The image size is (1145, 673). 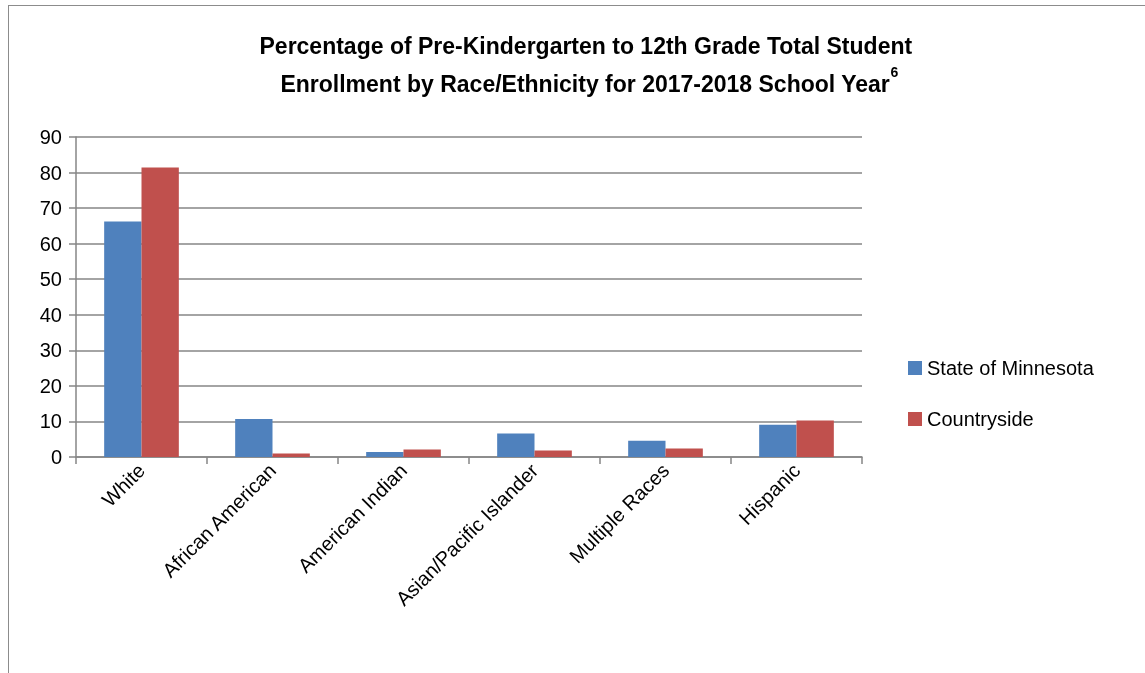 I want to click on y-tick-label: 0, so click(x=56, y=457).